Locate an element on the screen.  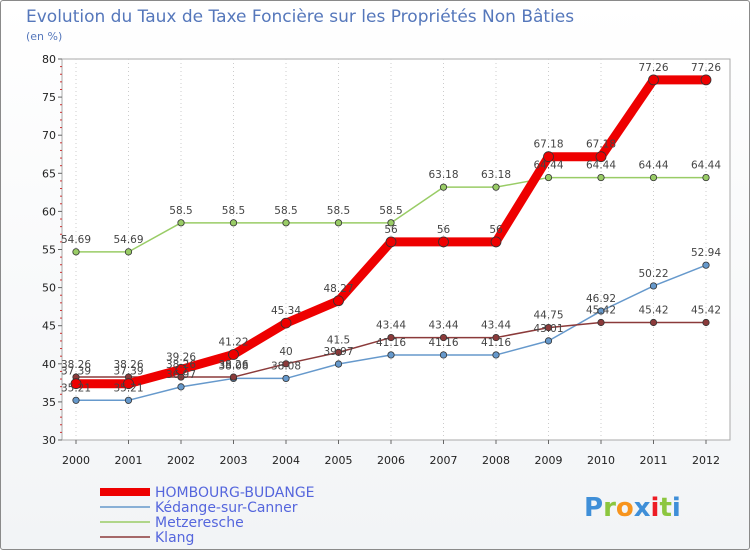
y-tick-label: 75 is located at coordinates (49, 97).